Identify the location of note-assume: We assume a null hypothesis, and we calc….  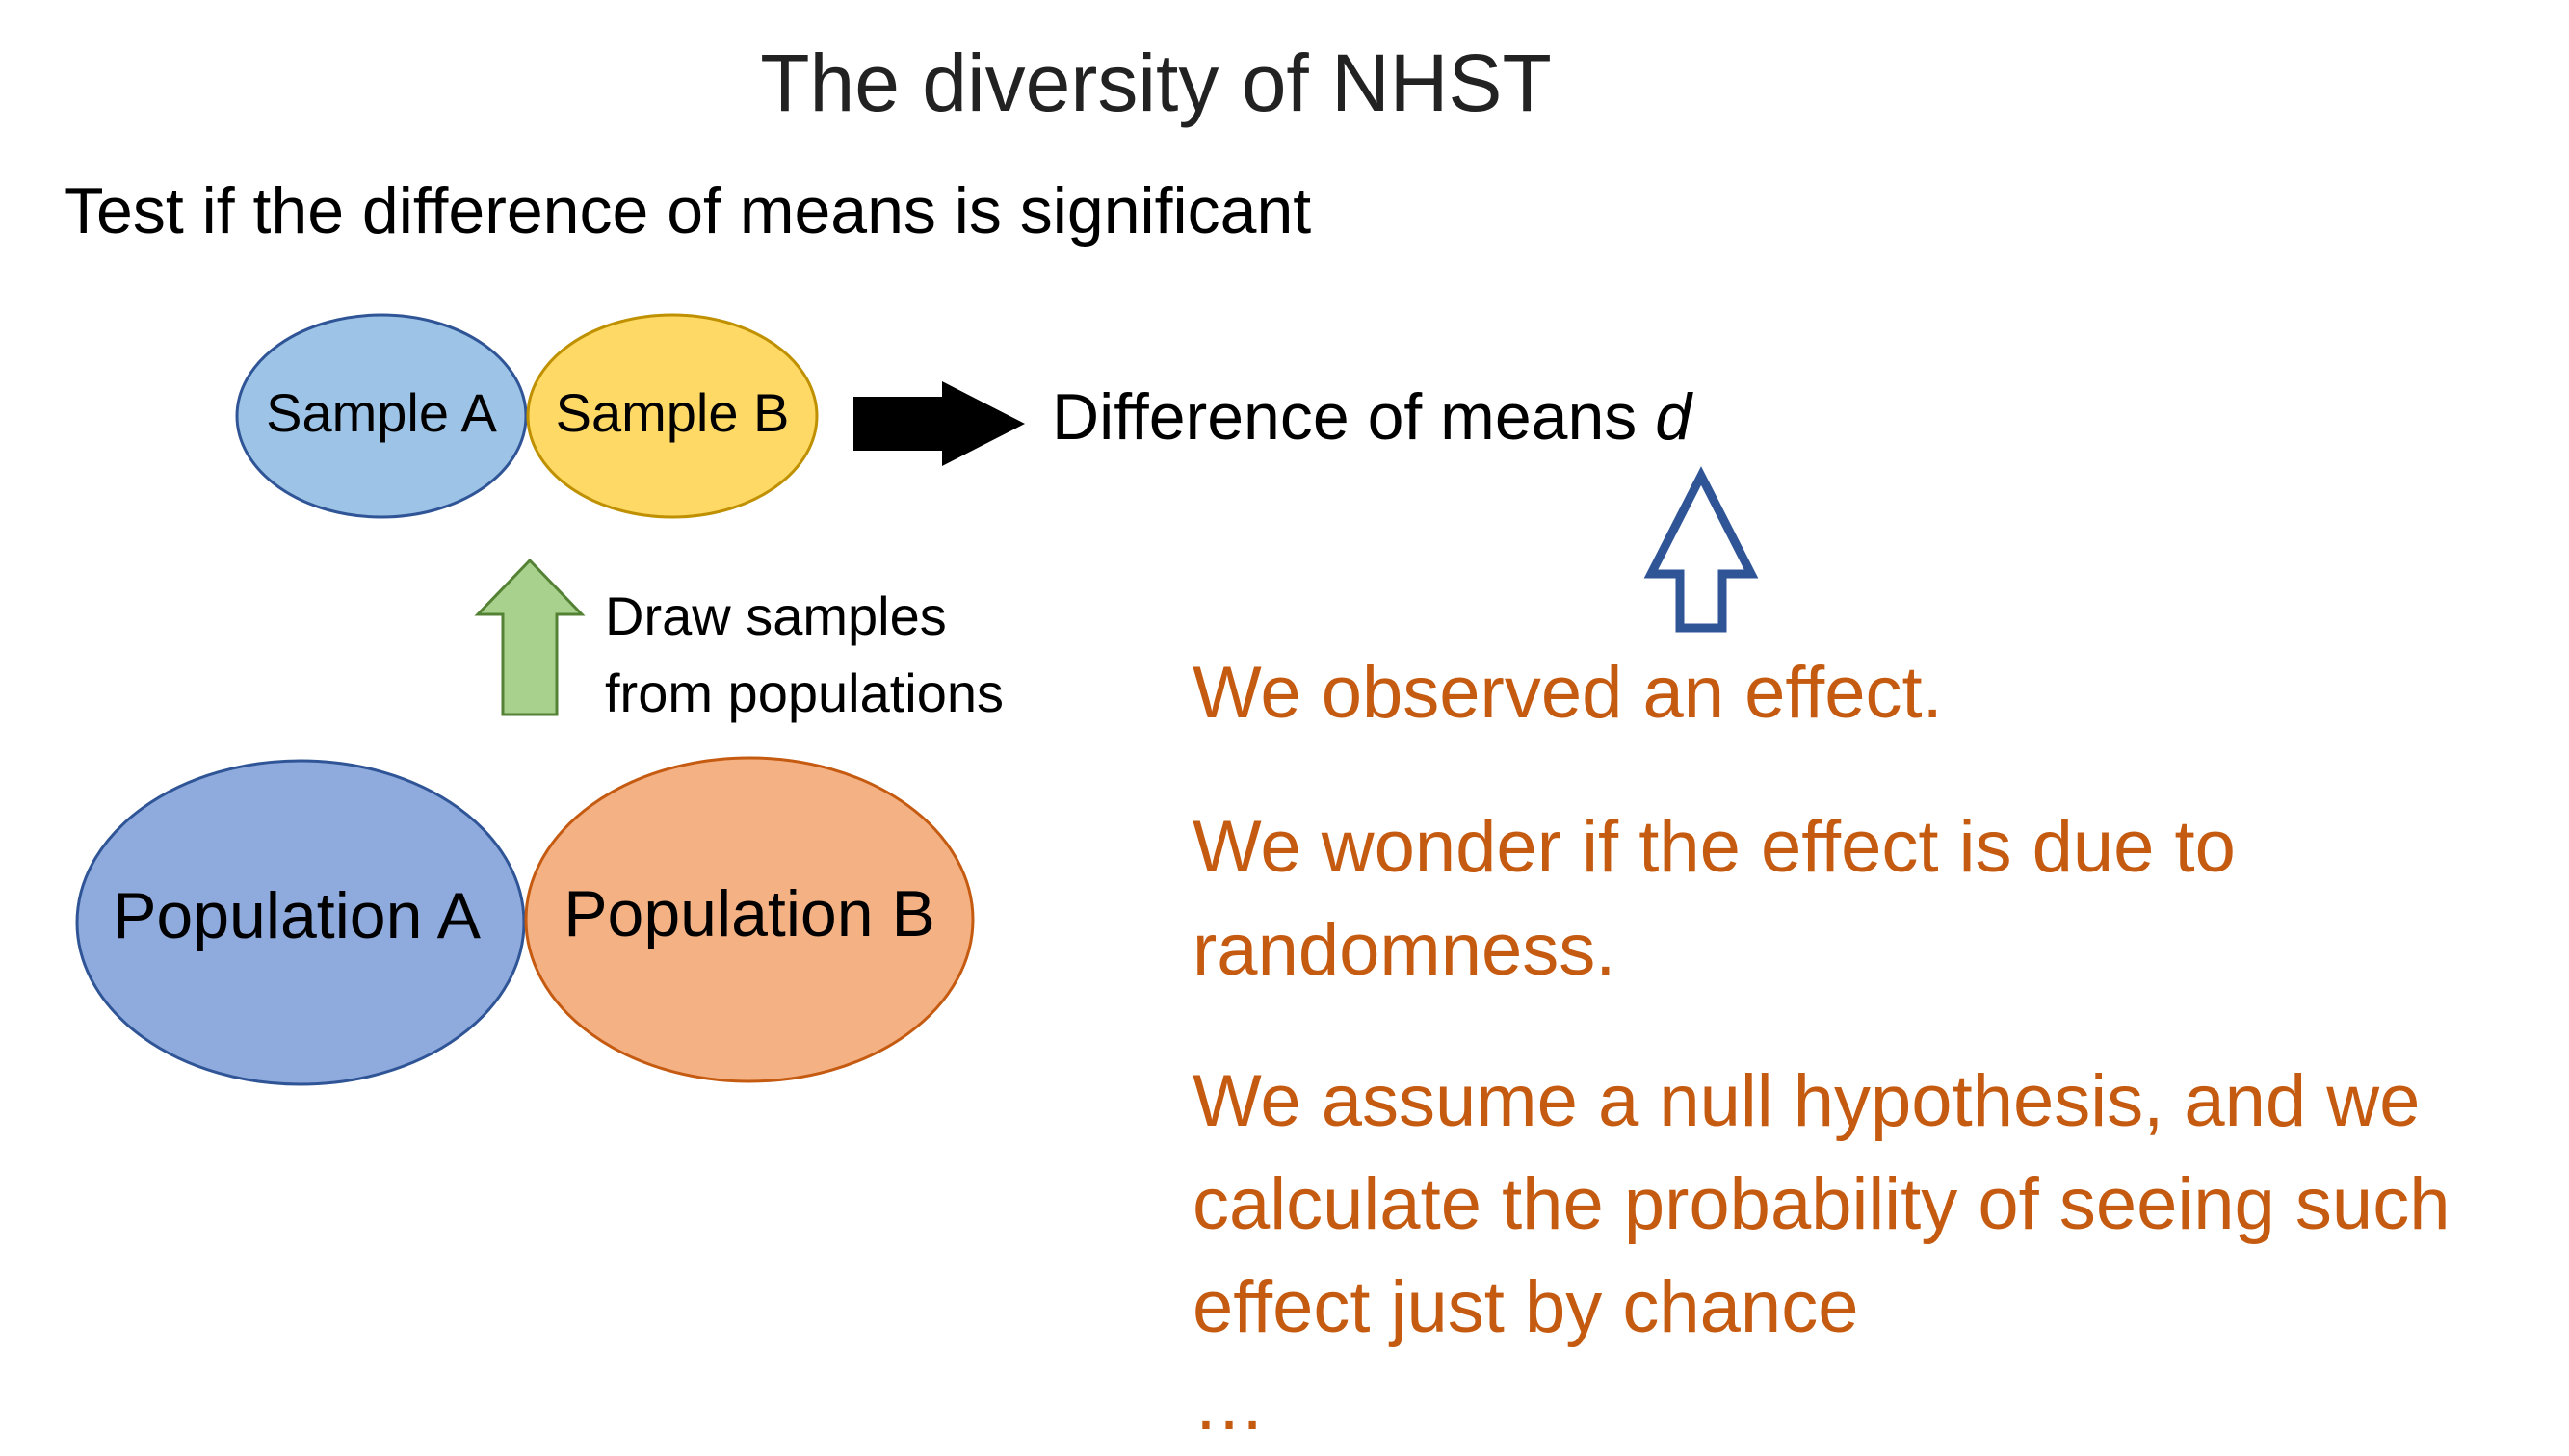
(1822, 1204).